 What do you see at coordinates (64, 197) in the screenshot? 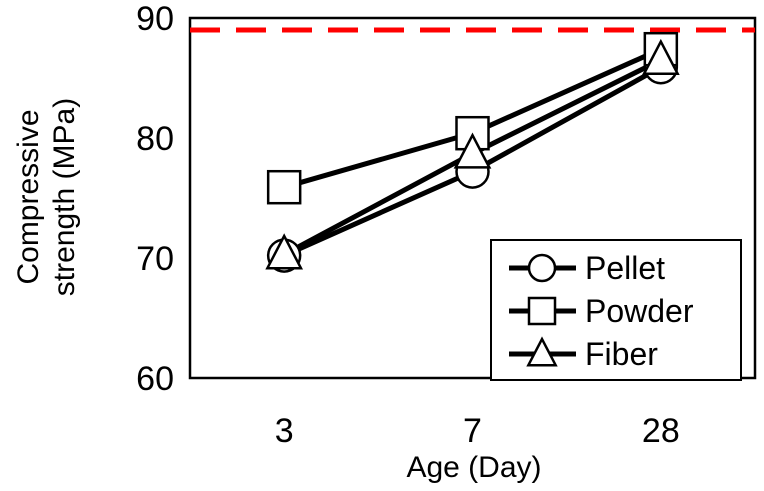
I see `y-axis-title-line-2: strength (MPa)` at bounding box center [64, 197].